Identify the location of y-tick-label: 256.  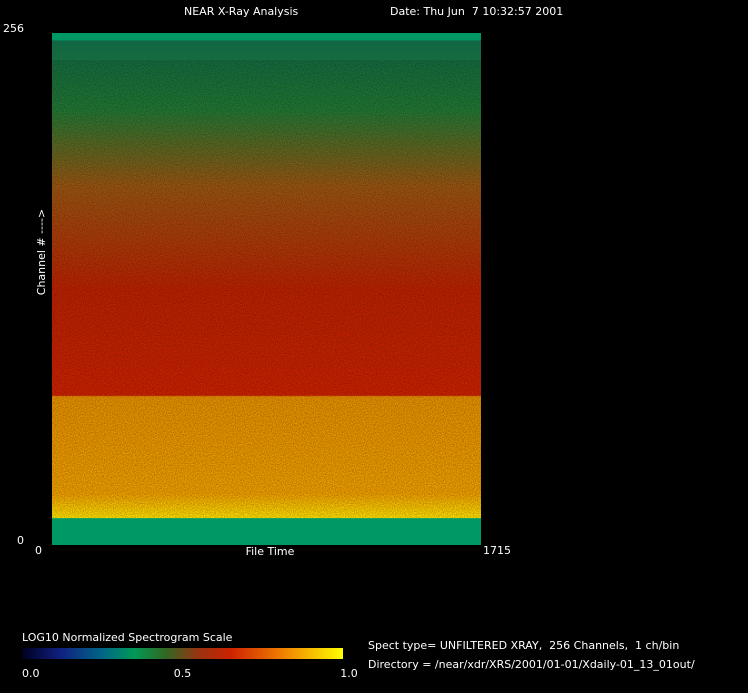
(13, 28).